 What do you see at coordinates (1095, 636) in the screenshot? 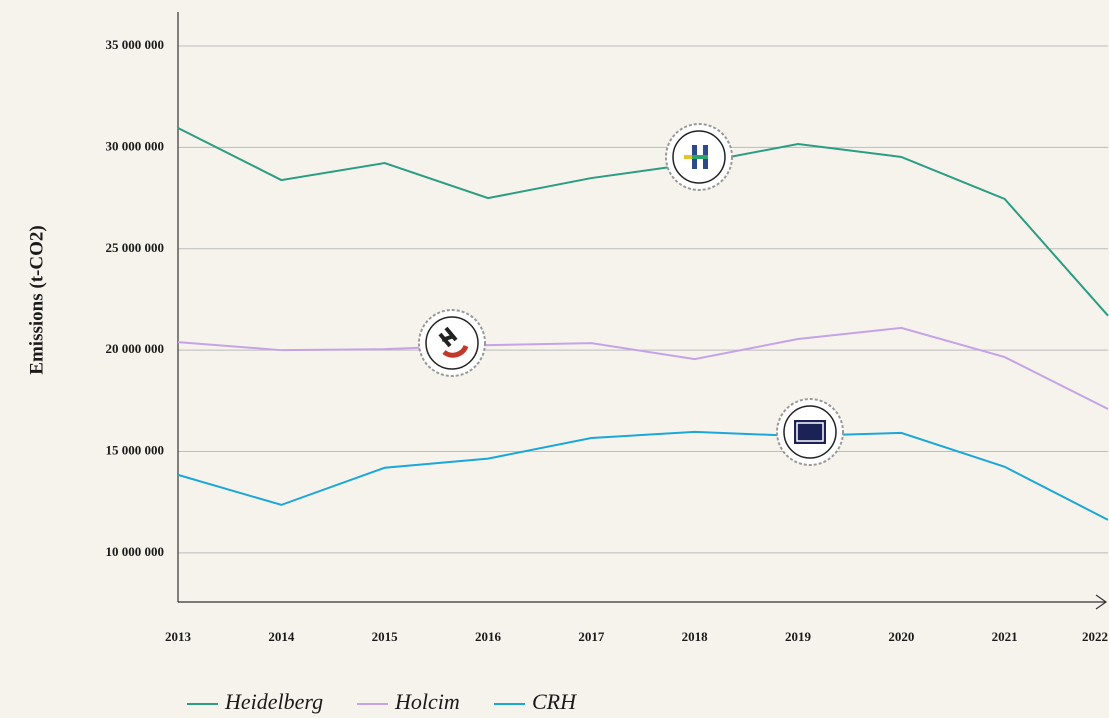
I see `x-tick-label: 2022` at bounding box center [1095, 636].